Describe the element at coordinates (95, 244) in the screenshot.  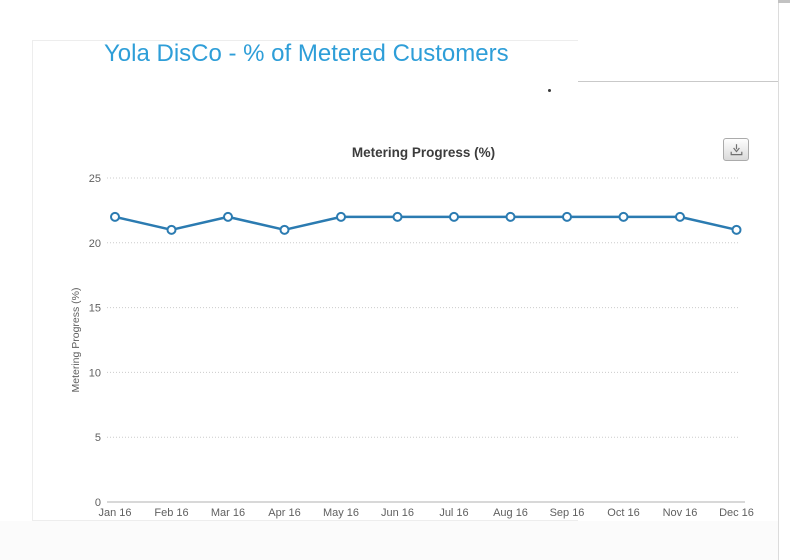
I see `y-tick-label: 20` at that location.